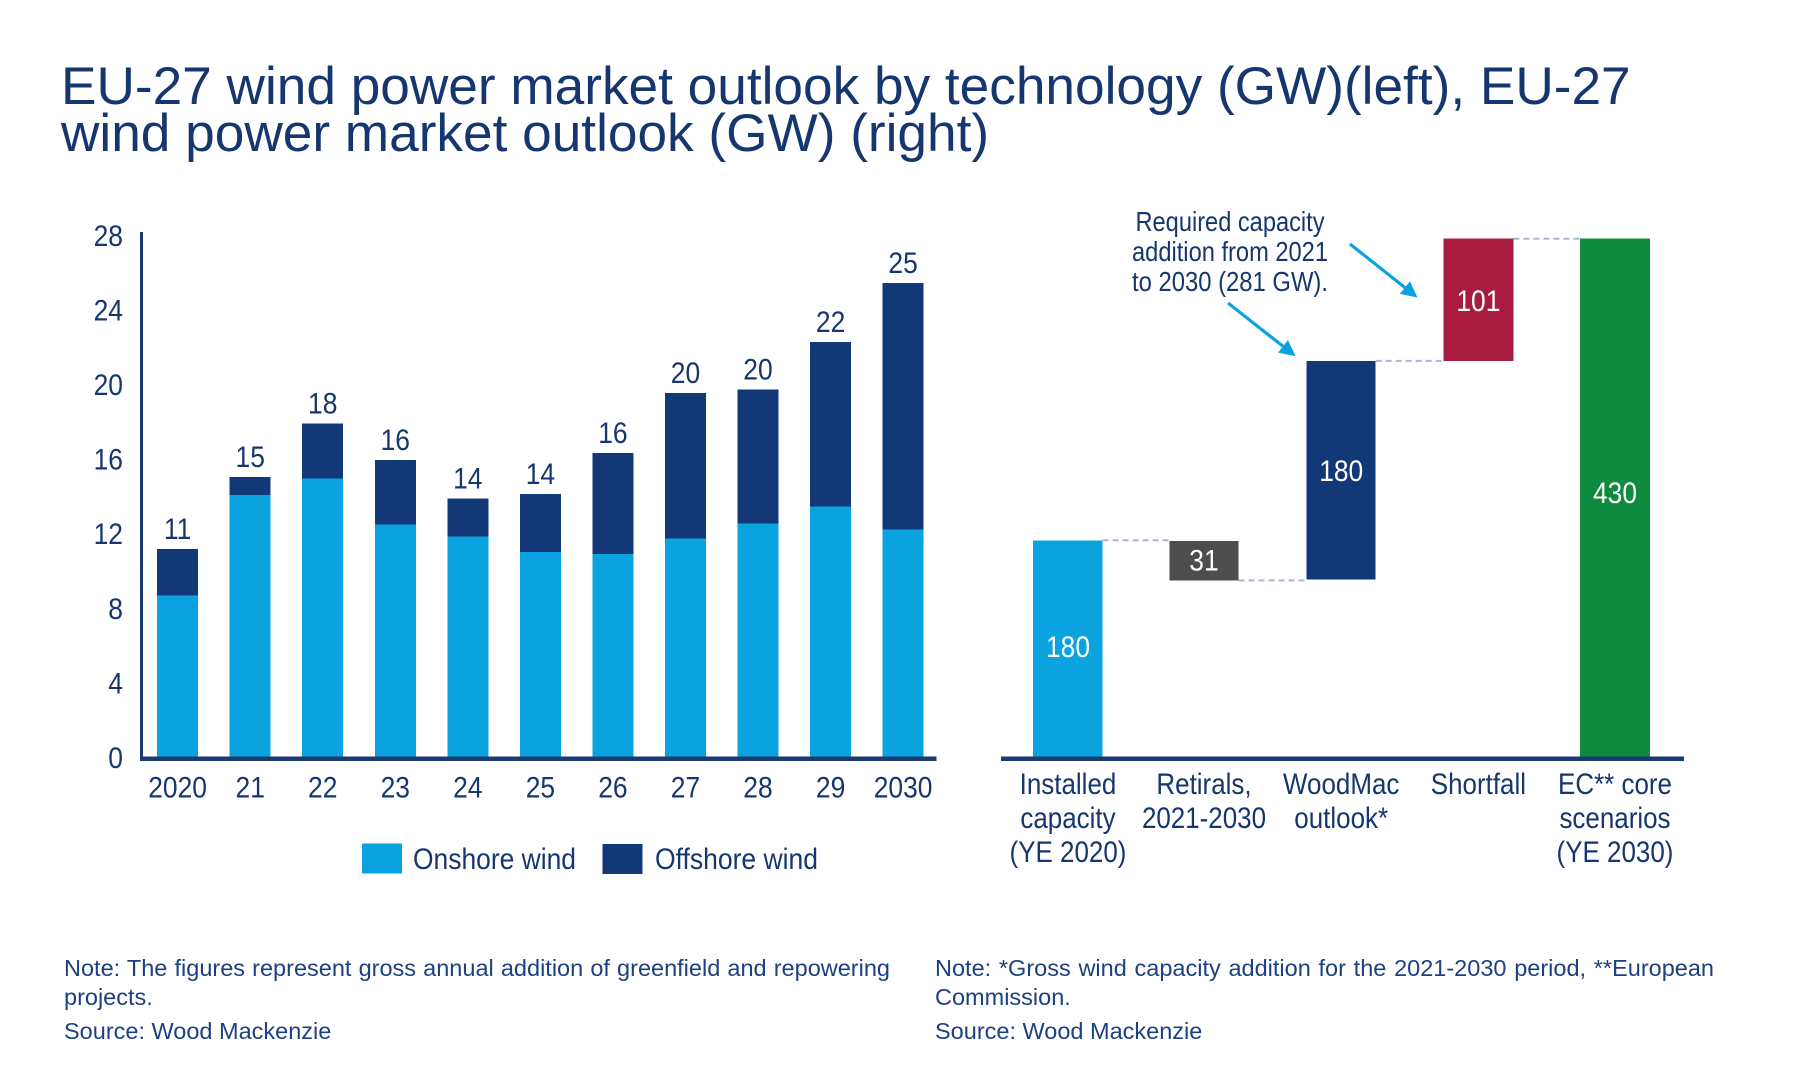  What do you see at coordinates (494, 859) in the screenshot?
I see `svg-text: Onshore wind` at bounding box center [494, 859].